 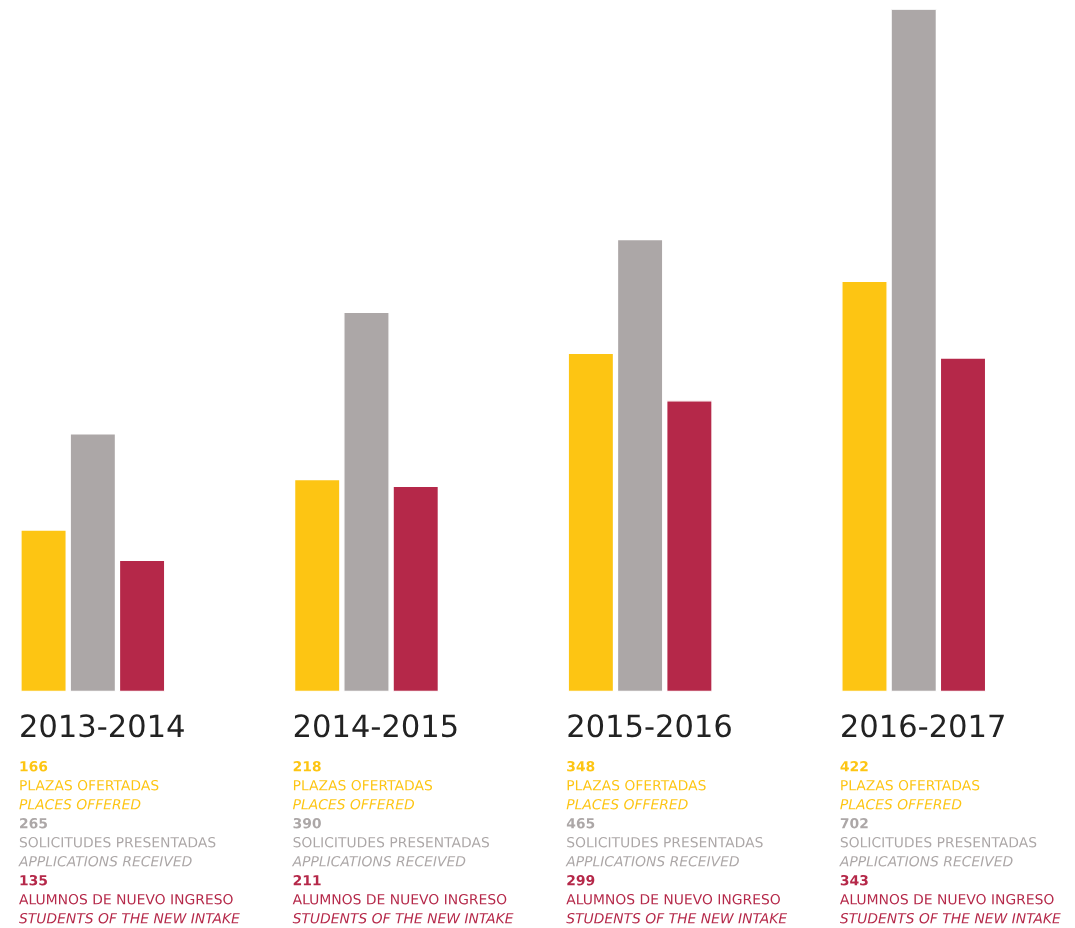 I want to click on data-label: 211, so click(x=307, y=880).